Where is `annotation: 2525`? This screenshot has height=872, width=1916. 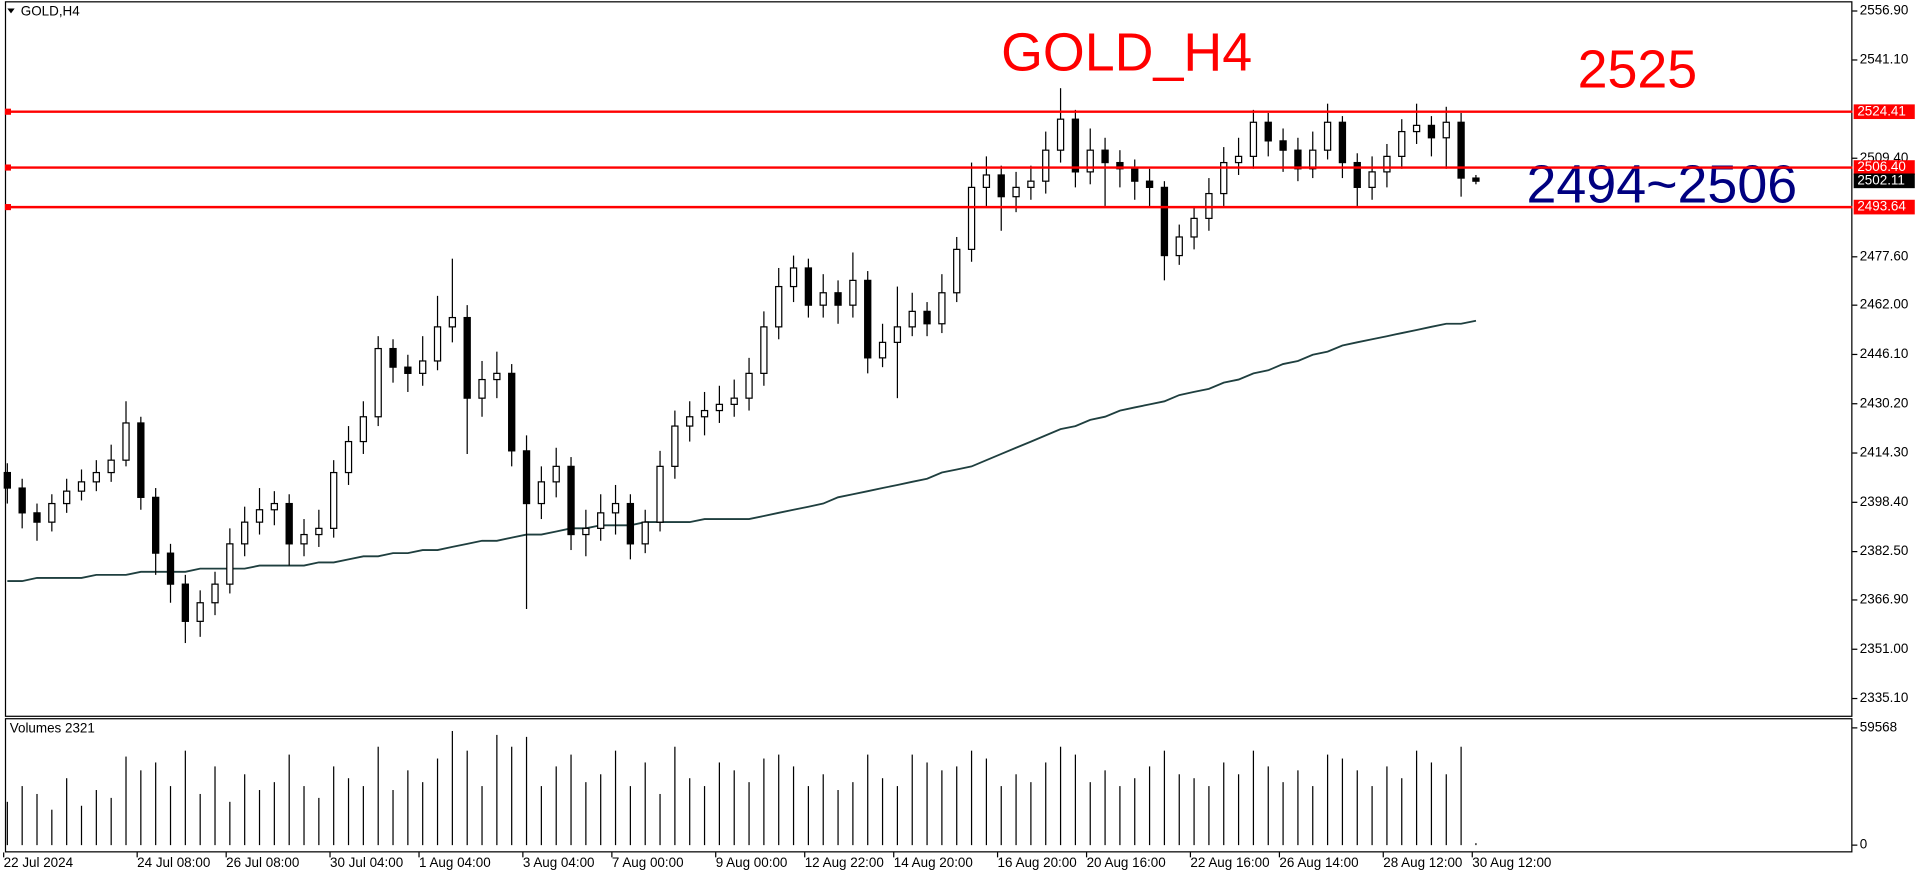 annotation: 2525 is located at coordinates (1638, 69).